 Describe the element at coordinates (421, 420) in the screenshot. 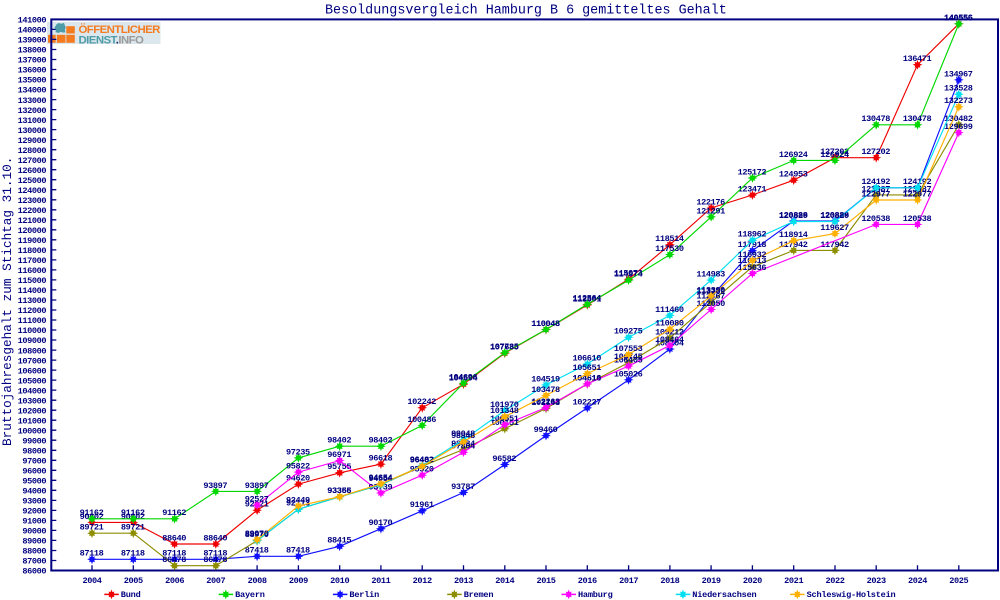

I see `svg-text: 100486` at that location.